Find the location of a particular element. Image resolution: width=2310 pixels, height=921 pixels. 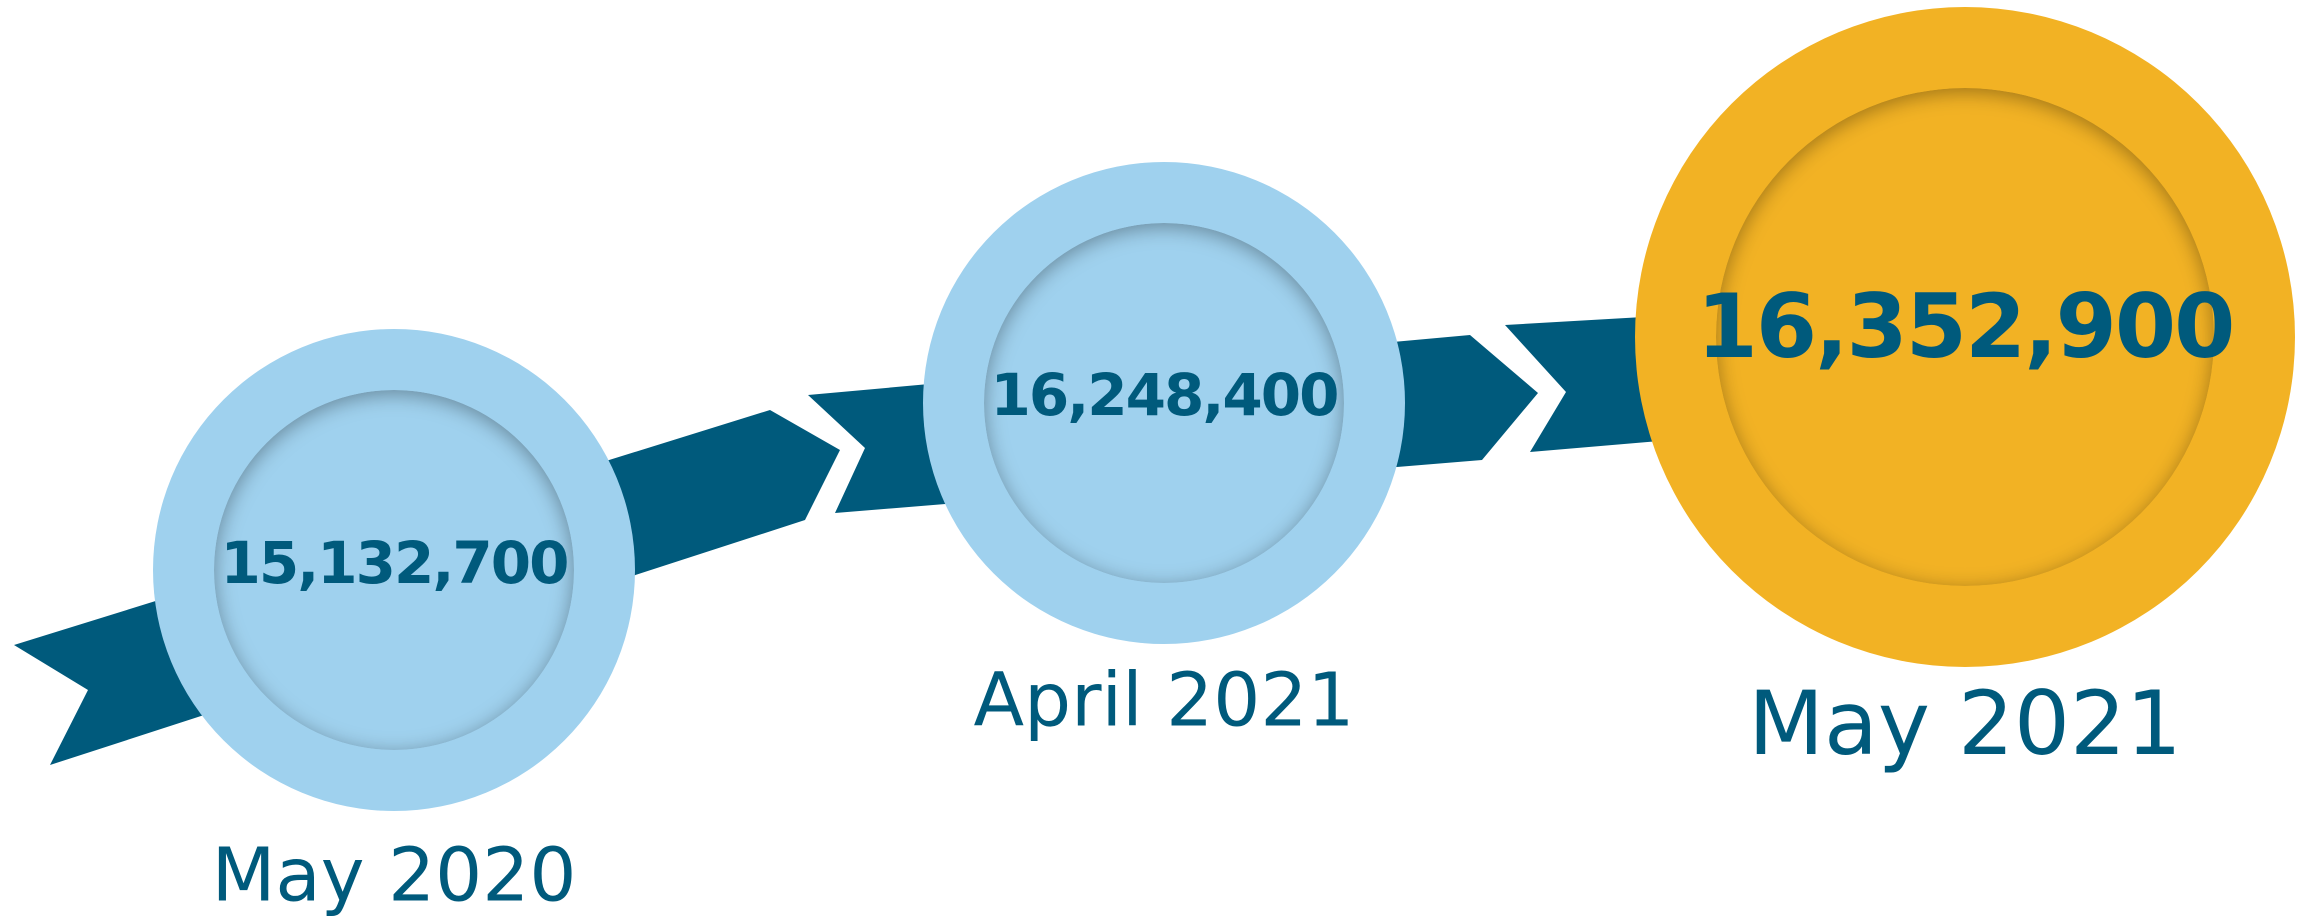

milestone-date: May 2020 is located at coordinates (394, 876).